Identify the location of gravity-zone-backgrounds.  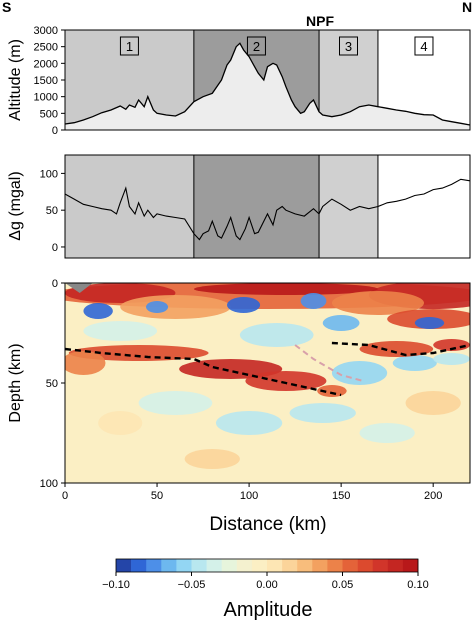
(267, 206).